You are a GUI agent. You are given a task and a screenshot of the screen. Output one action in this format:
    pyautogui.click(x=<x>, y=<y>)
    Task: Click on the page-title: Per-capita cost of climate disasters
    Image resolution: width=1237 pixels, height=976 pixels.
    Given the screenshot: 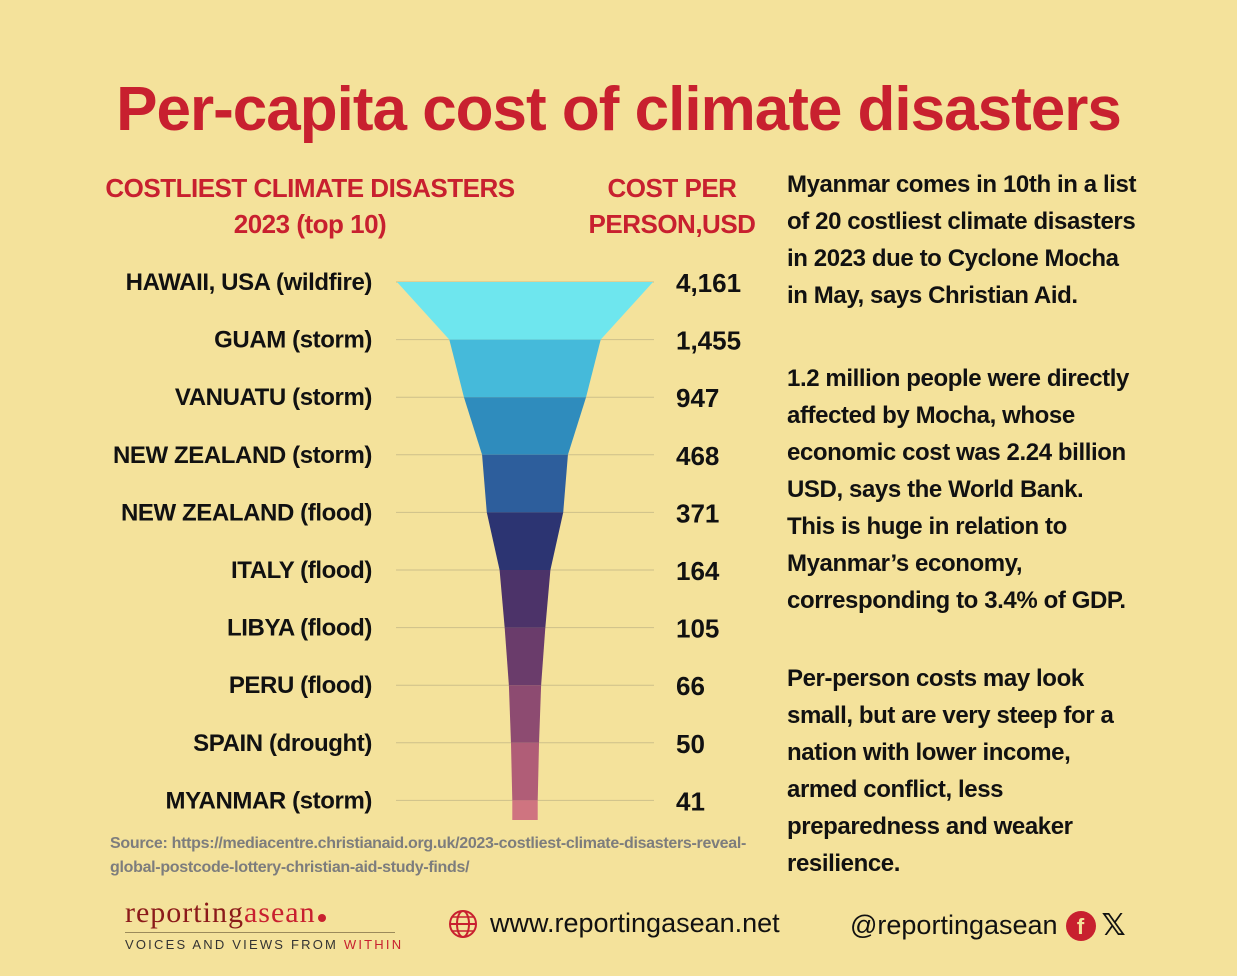 What is the action you would take?
    pyautogui.click(x=619, y=109)
    